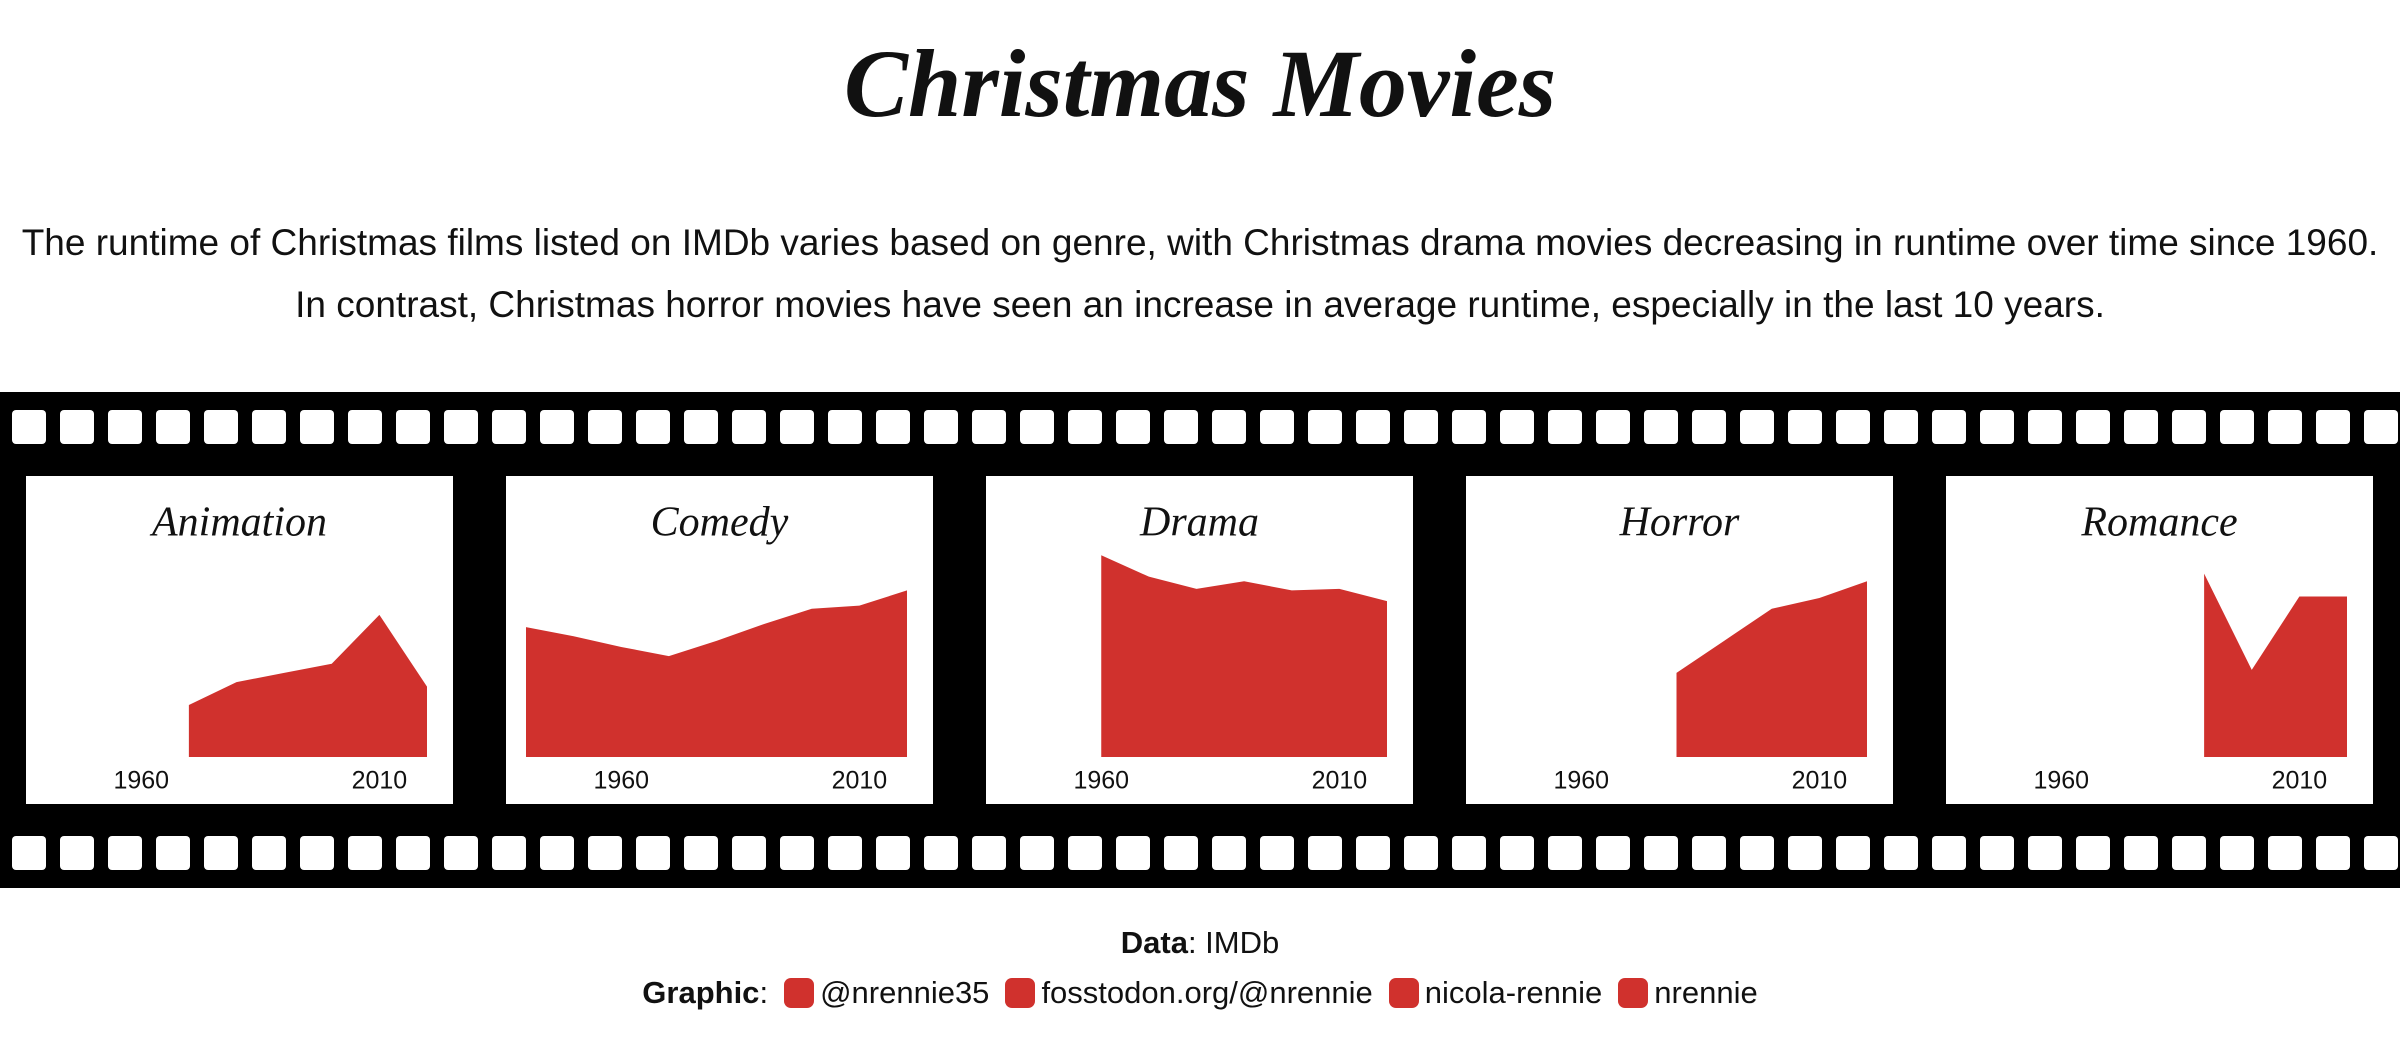 The image size is (2400, 1050). I want to click on linkedin-icon, so click(1403, 993).